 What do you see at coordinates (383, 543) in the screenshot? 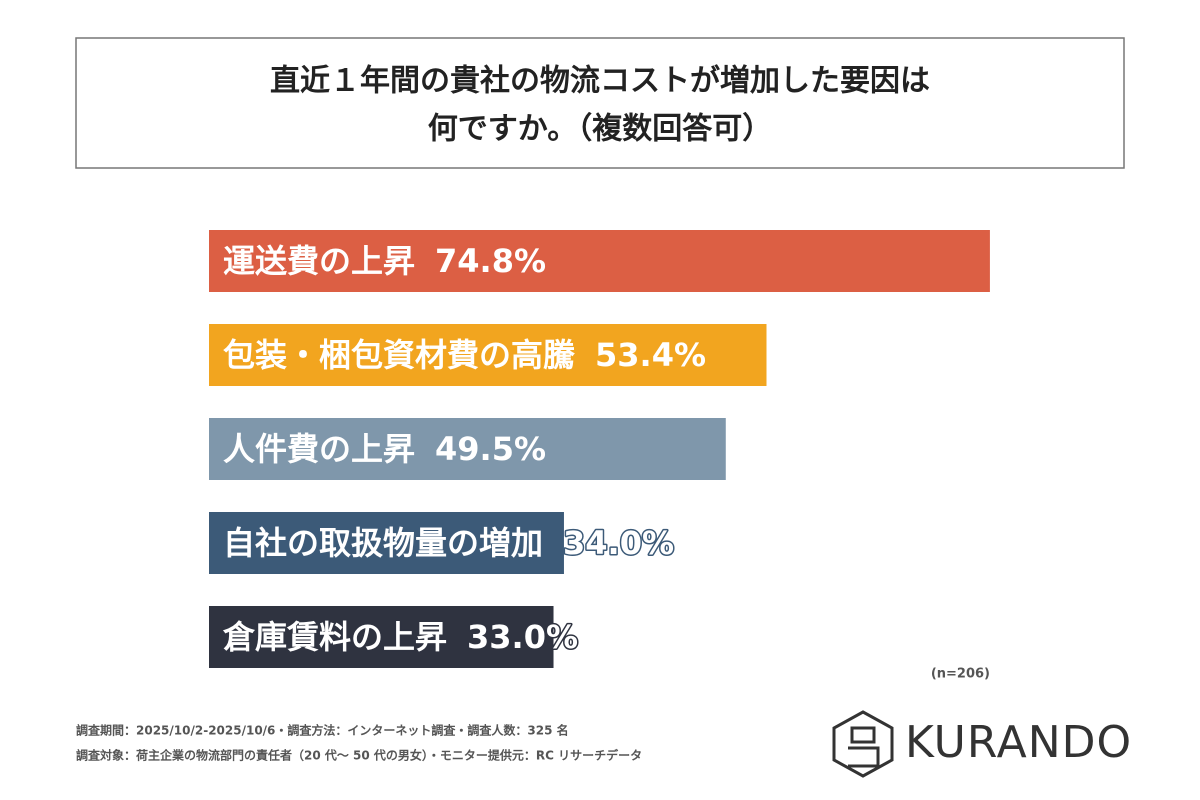
I see `category-label: 自社の取扱物量の増加` at bounding box center [383, 543].